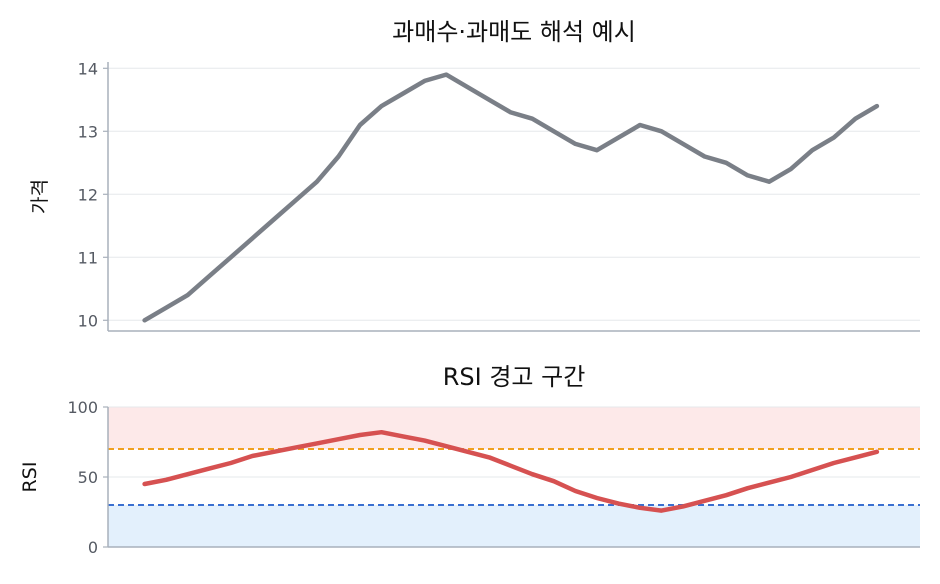 The height and width of the screenshot is (584, 940). Describe the element at coordinates (88, 257) in the screenshot. I see `y-tick-label: 11` at that location.